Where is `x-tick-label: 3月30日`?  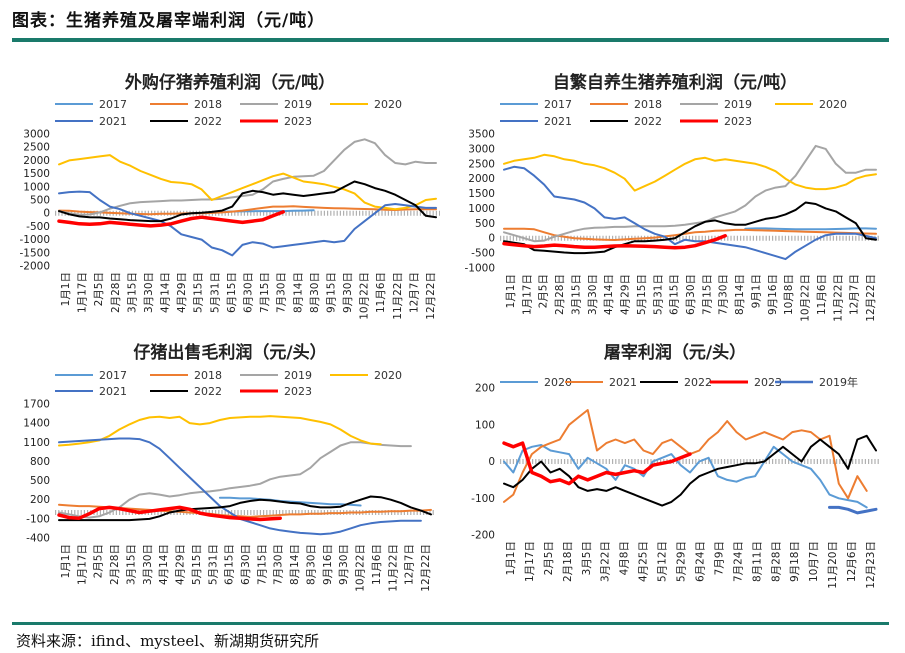
x-tick-label: 3月30日 is located at coordinates (149, 292).